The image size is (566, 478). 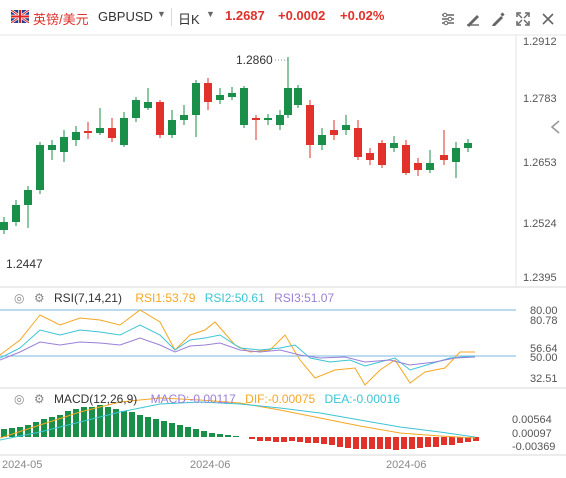 What do you see at coordinates (544, 349) in the screenshot?
I see `rsi-level-label: 56.64` at bounding box center [544, 349].